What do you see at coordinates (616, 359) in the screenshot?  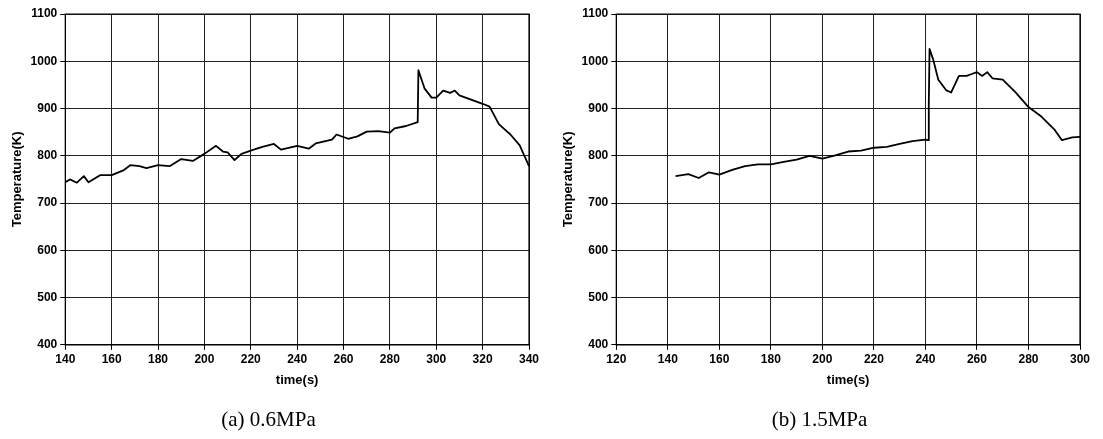 I see `x-tick-label: 120` at bounding box center [616, 359].